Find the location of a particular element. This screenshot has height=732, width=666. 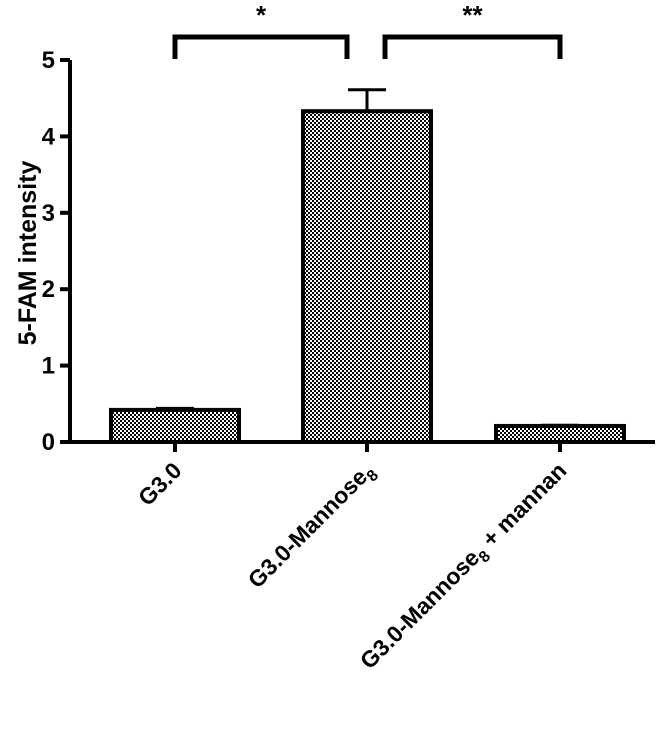

y-tick-label-0: 0 is located at coordinates (48, 442).